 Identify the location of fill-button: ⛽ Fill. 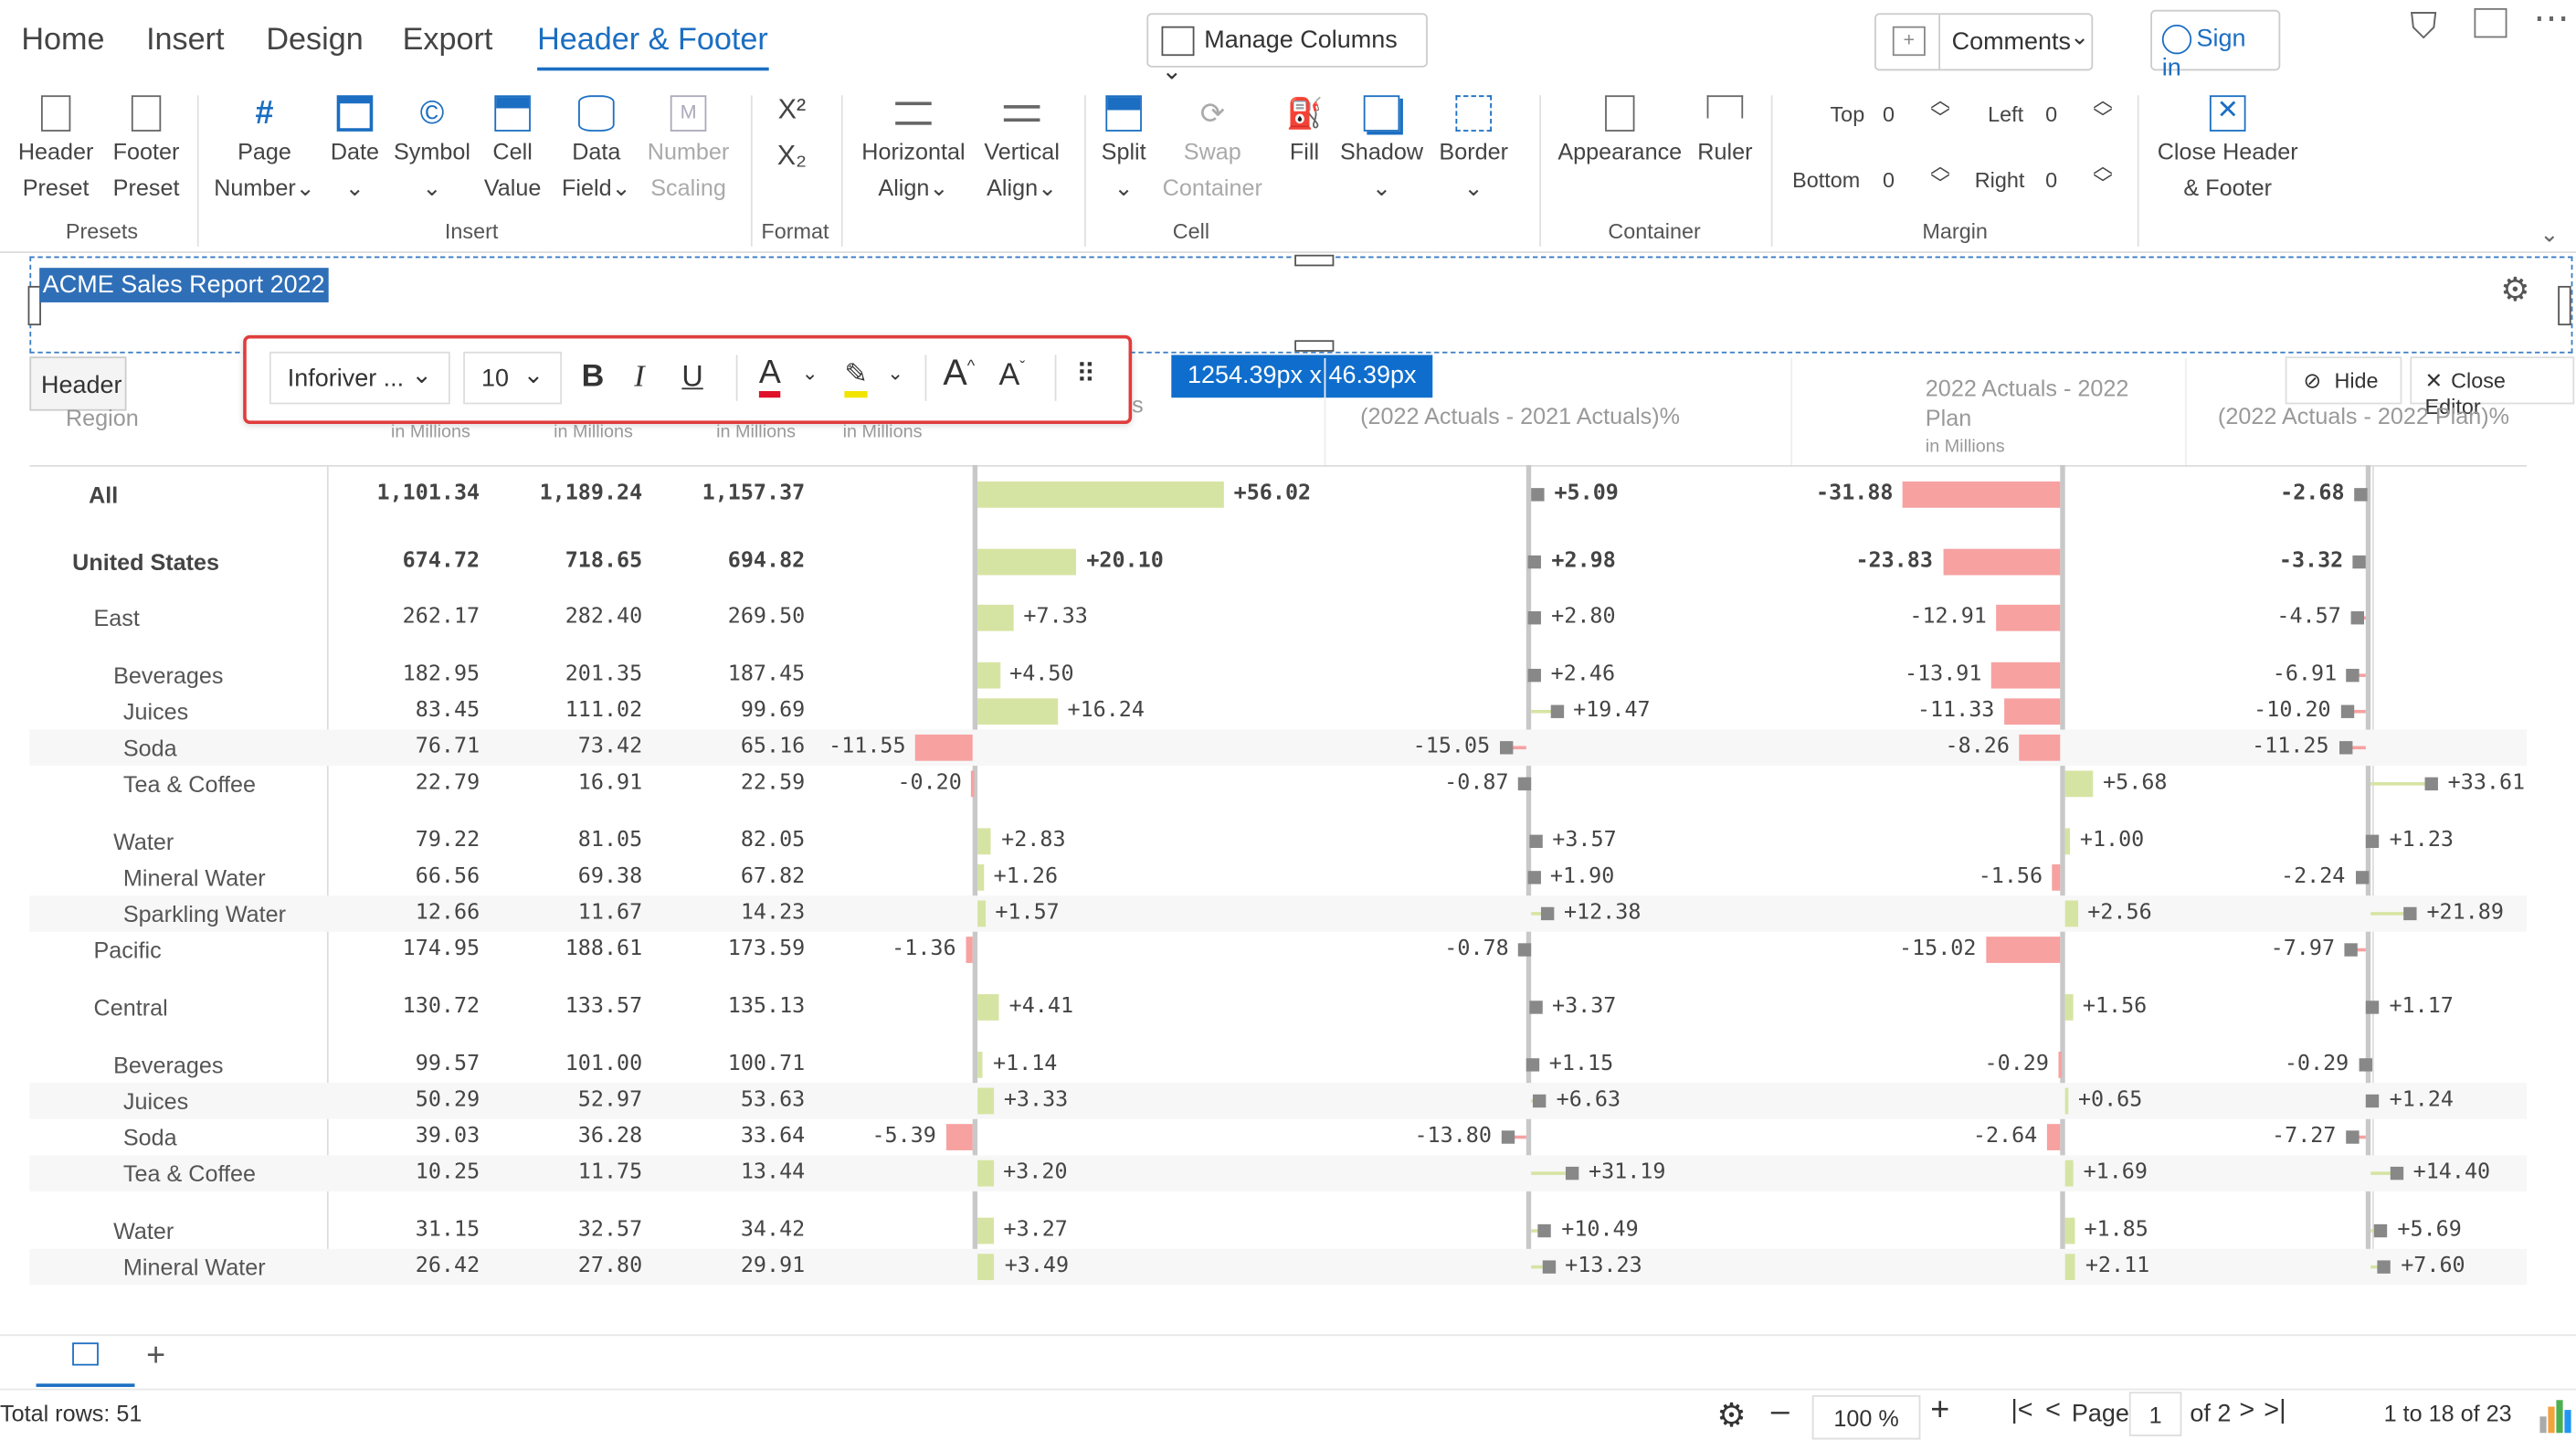
(1305, 130).